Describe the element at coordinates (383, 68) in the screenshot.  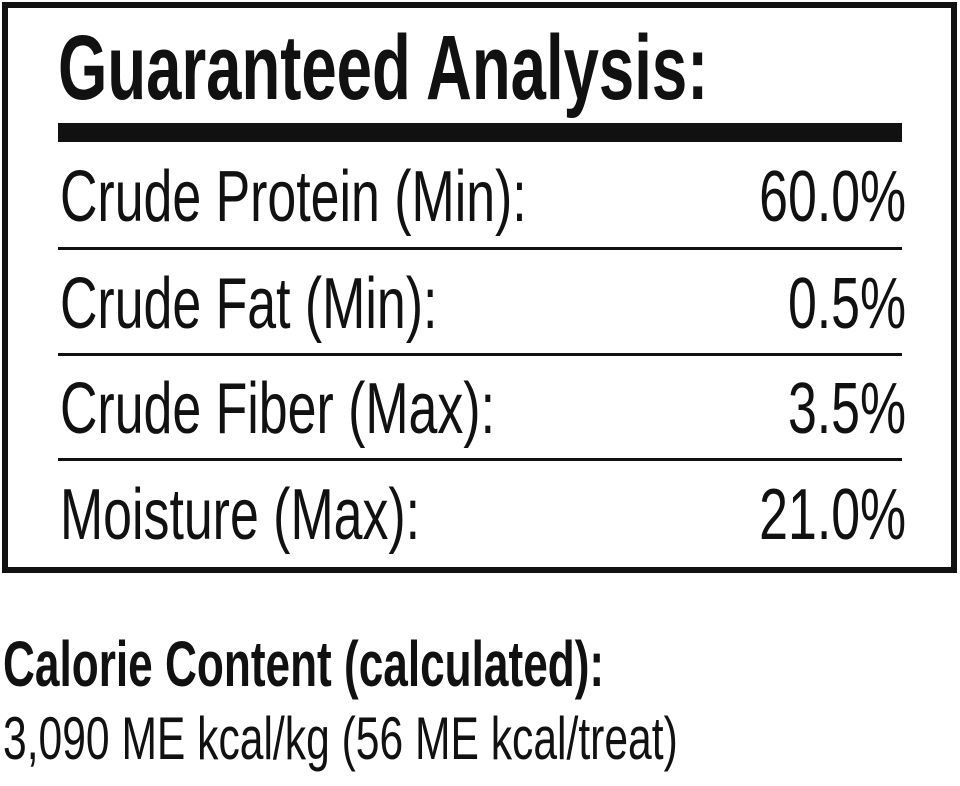
I see `analysis-title-text: Guaranteed Analysis:` at that location.